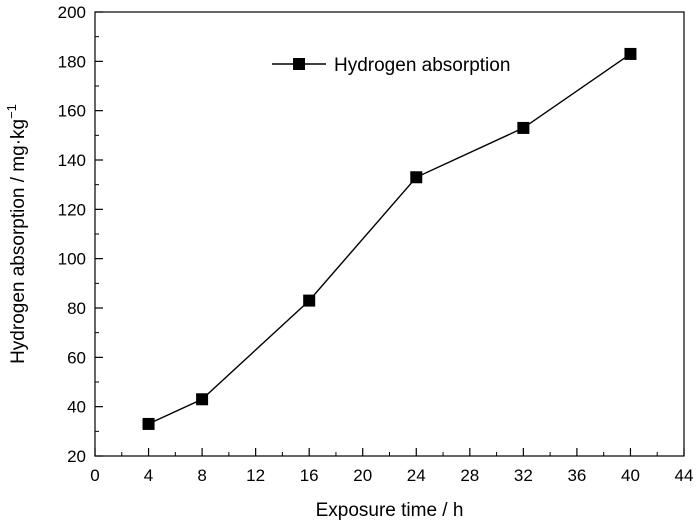 This screenshot has height=525, width=700. I want to click on x-tick-label: 24, so click(416, 475).